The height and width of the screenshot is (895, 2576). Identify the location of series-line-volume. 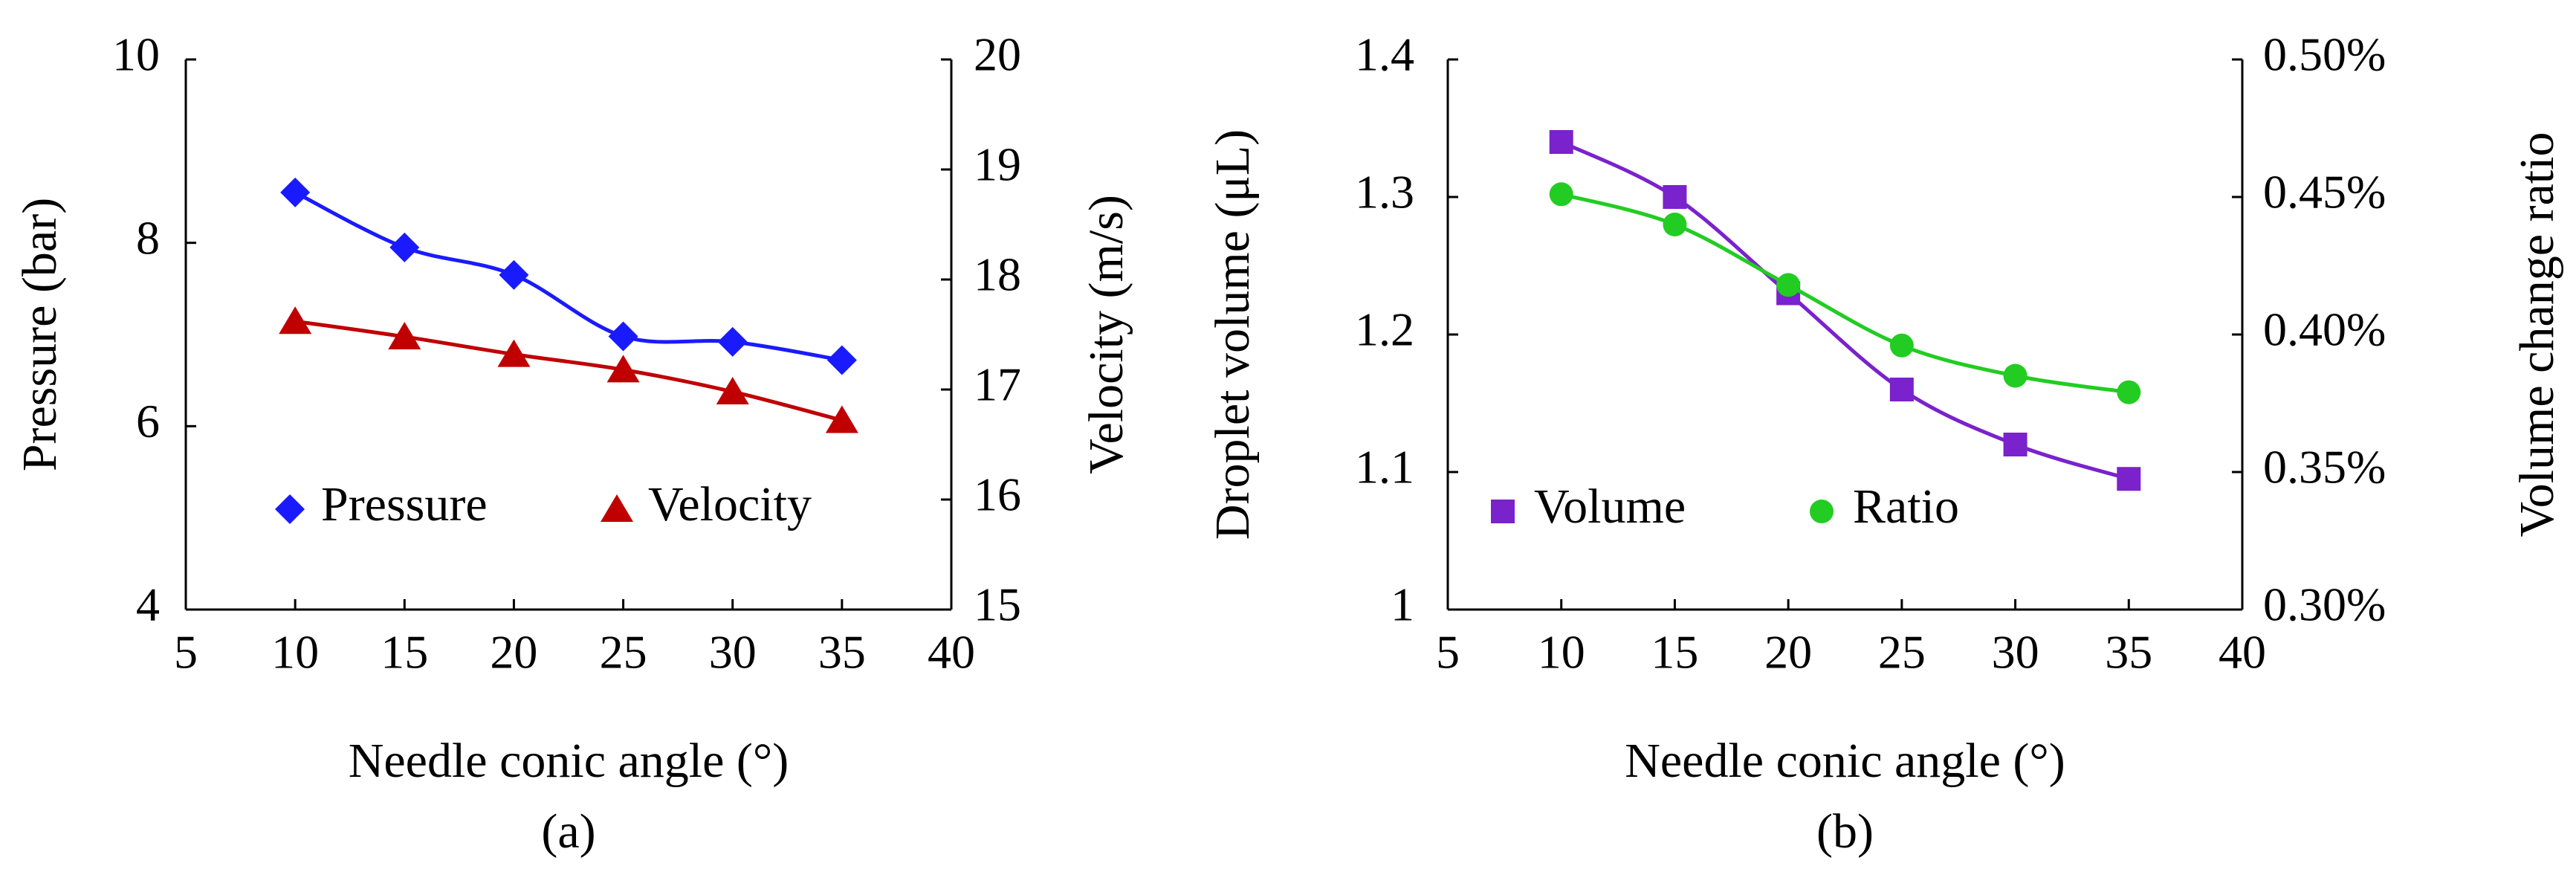
(1845, 310).